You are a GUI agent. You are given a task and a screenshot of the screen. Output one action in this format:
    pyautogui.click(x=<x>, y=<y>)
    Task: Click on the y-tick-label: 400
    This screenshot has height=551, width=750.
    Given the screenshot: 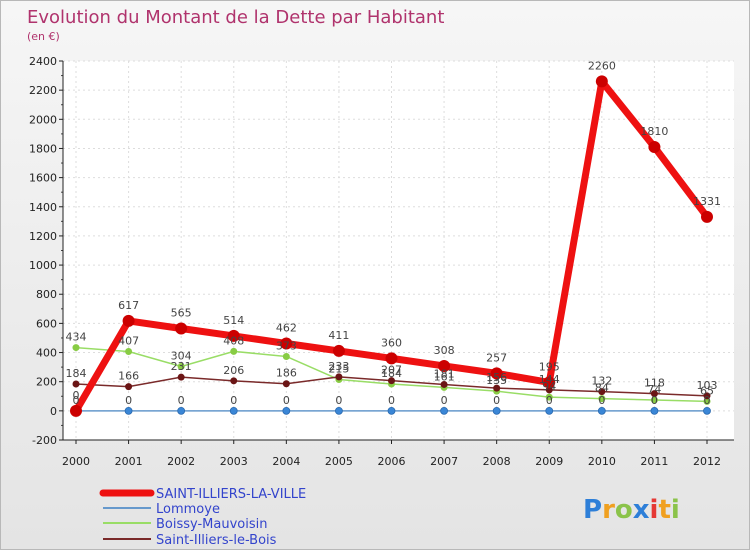 What is the action you would take?
    pyautogui.click(x=46, y=353)
    